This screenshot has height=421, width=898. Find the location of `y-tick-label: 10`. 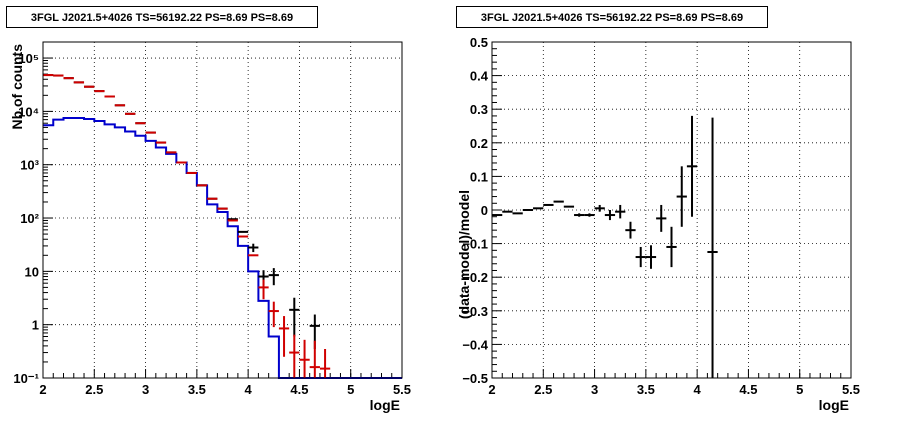

y-tick-label: 10 is located at coordinates (32, 271).